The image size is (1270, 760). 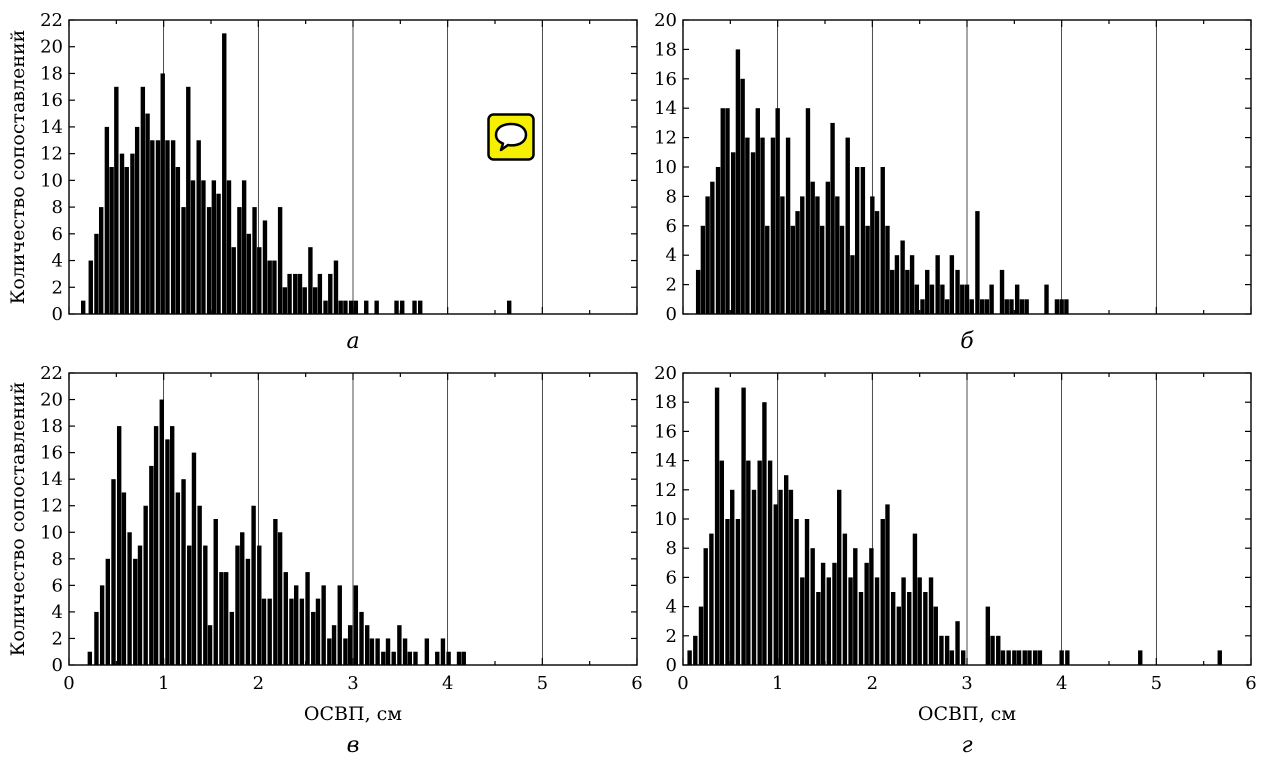 What do you see at coordinates (665, 490) in the screenshot?
I see `y-tick-label: 12` at bounding box center [665, 490].